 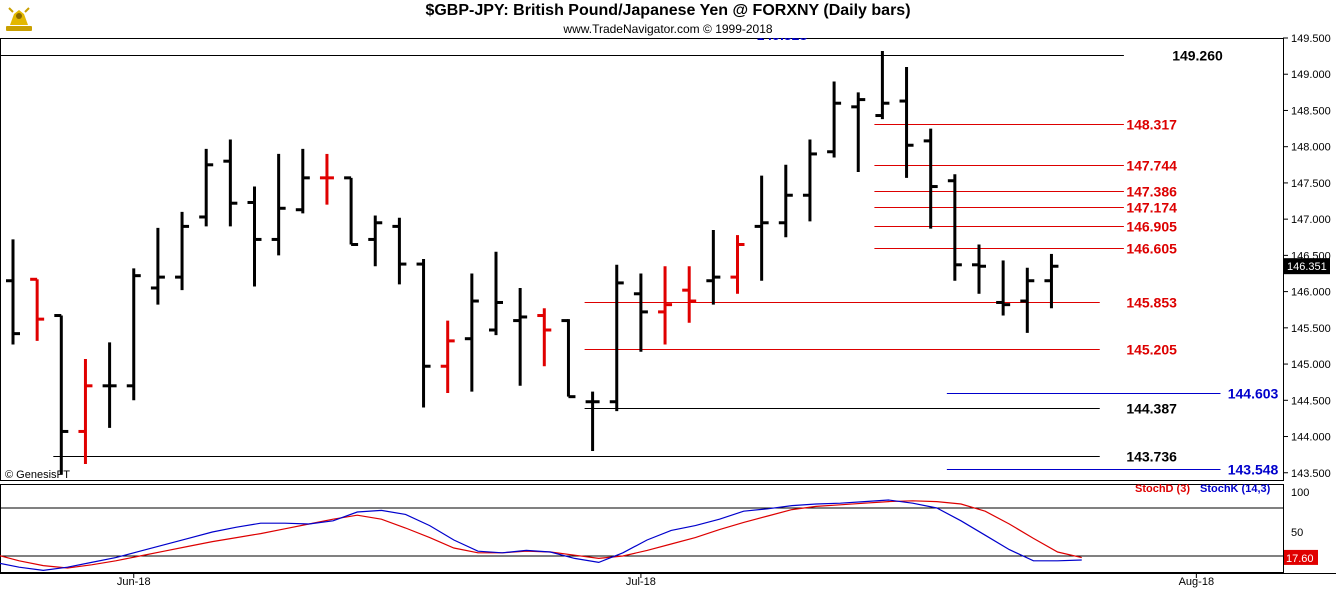 I want to click on price-tick-label: 147.000, so click(x=1311, y=220).